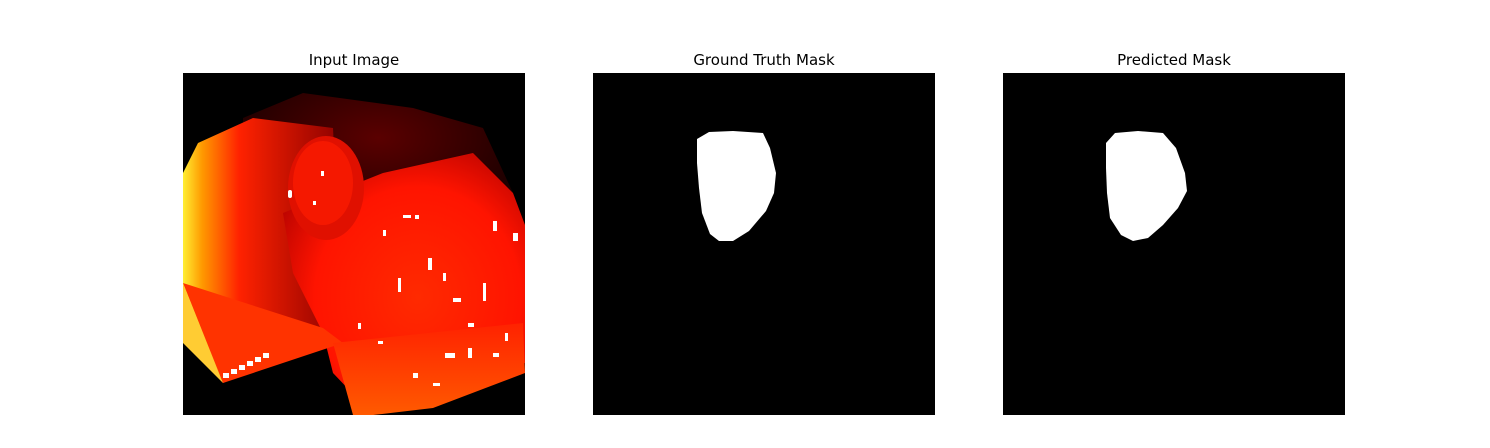 The width and height of the screenshot is (1490, 448). I want to click on input-image-title: Input Image, so click(354, 60).